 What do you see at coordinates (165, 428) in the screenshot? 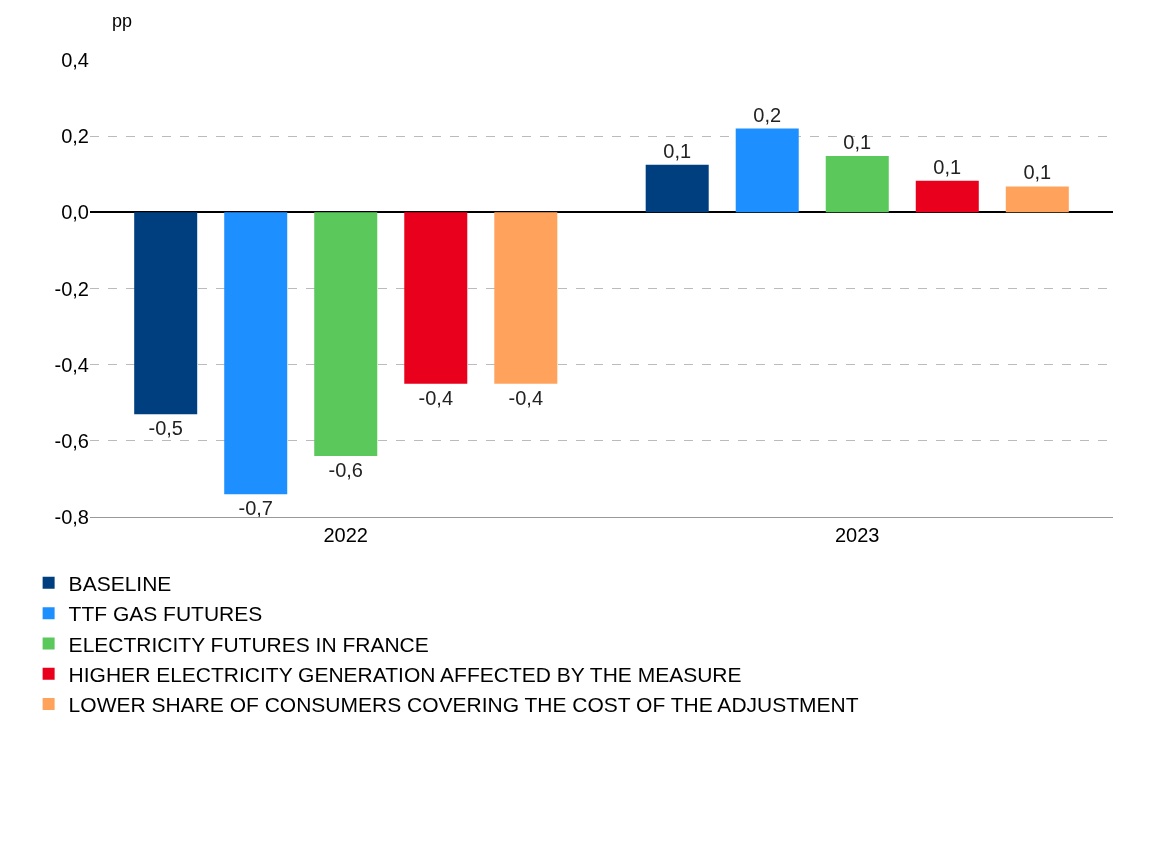
I see `data-label: -0,5` at bounding box center [165, 428].